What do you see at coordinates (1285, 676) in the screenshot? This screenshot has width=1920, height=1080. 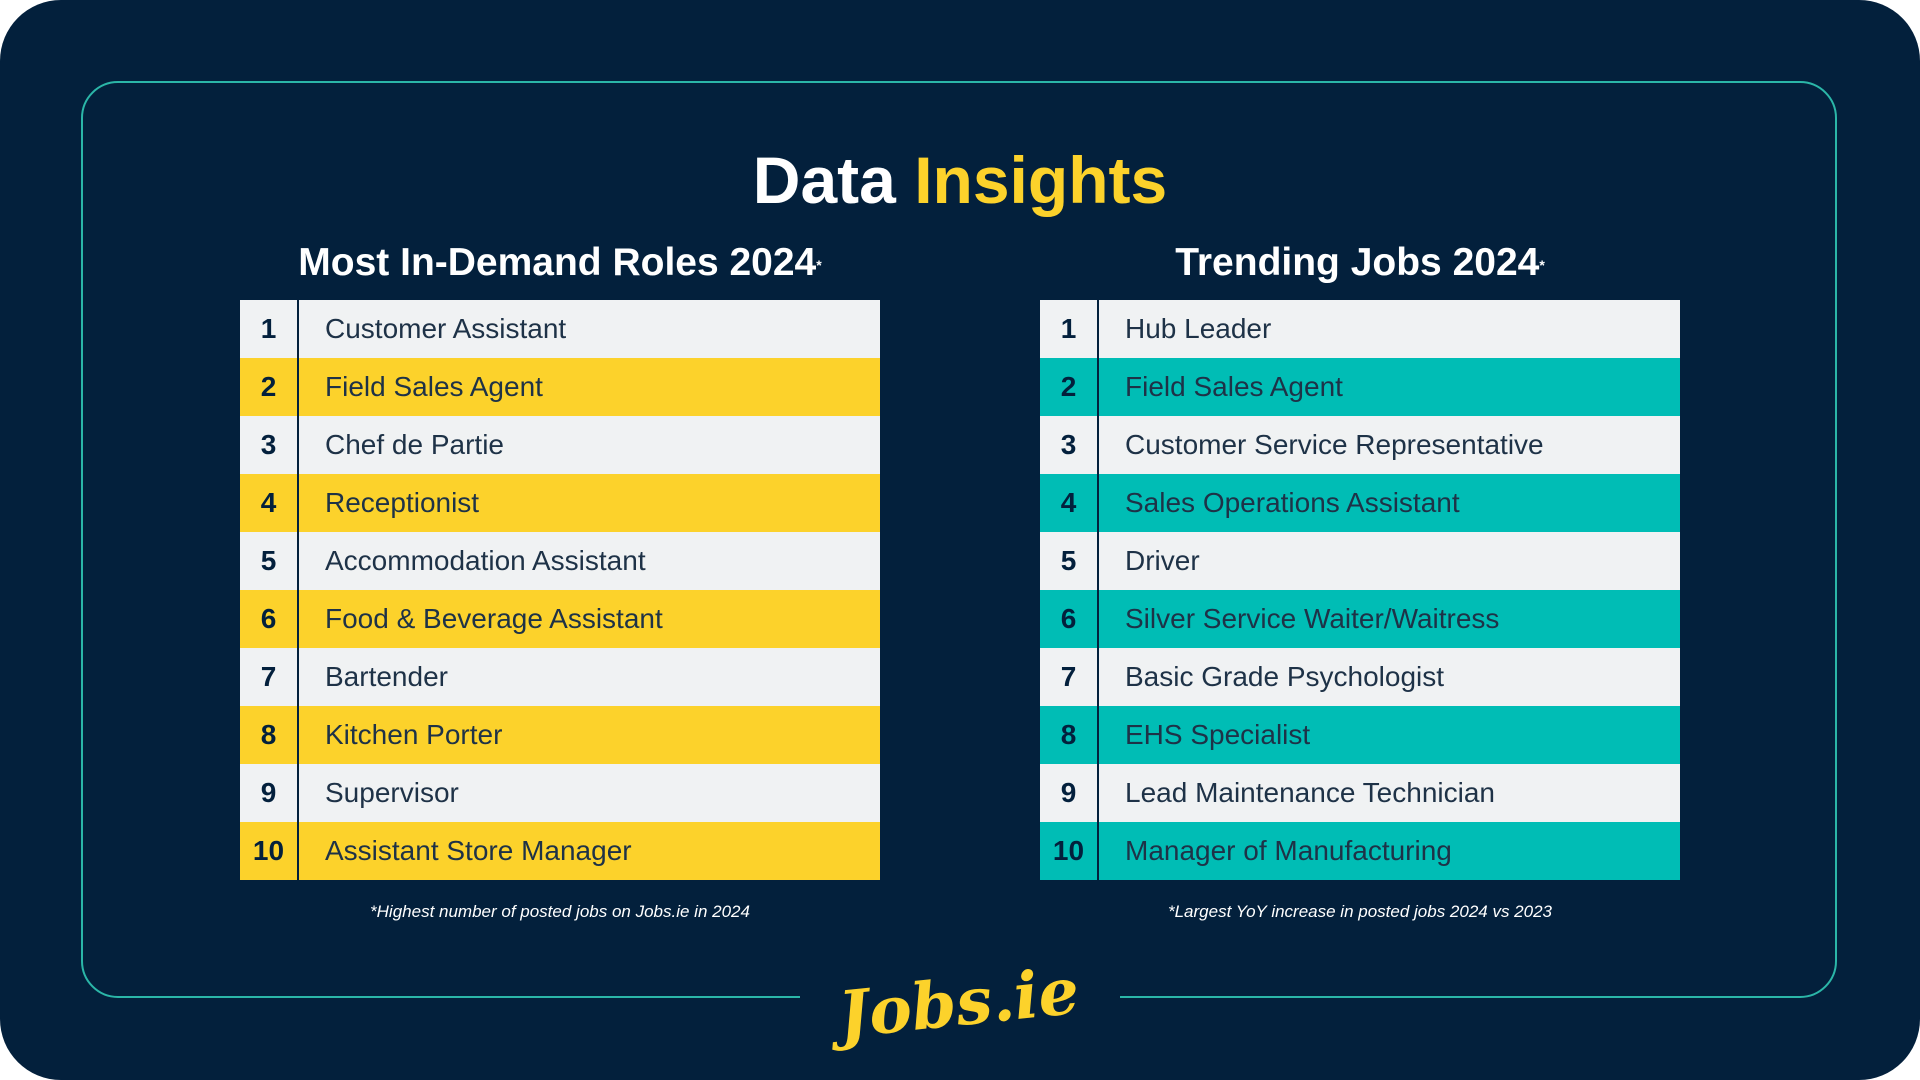 I see `role-name: Basic Grade Psychologist` at bounding box center [1285, 676].